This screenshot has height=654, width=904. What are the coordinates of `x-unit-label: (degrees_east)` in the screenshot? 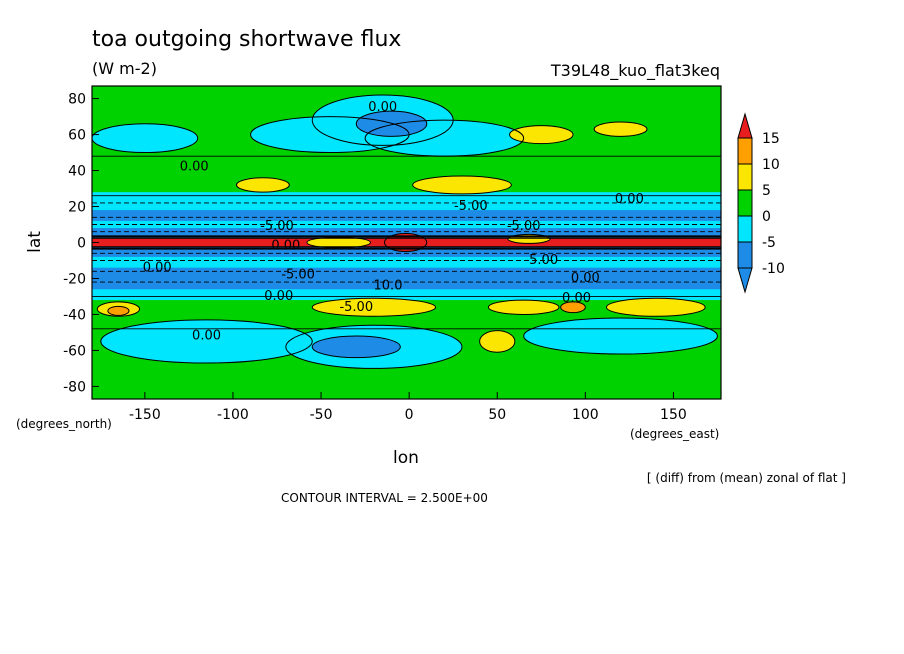 It's located at (674, 434).